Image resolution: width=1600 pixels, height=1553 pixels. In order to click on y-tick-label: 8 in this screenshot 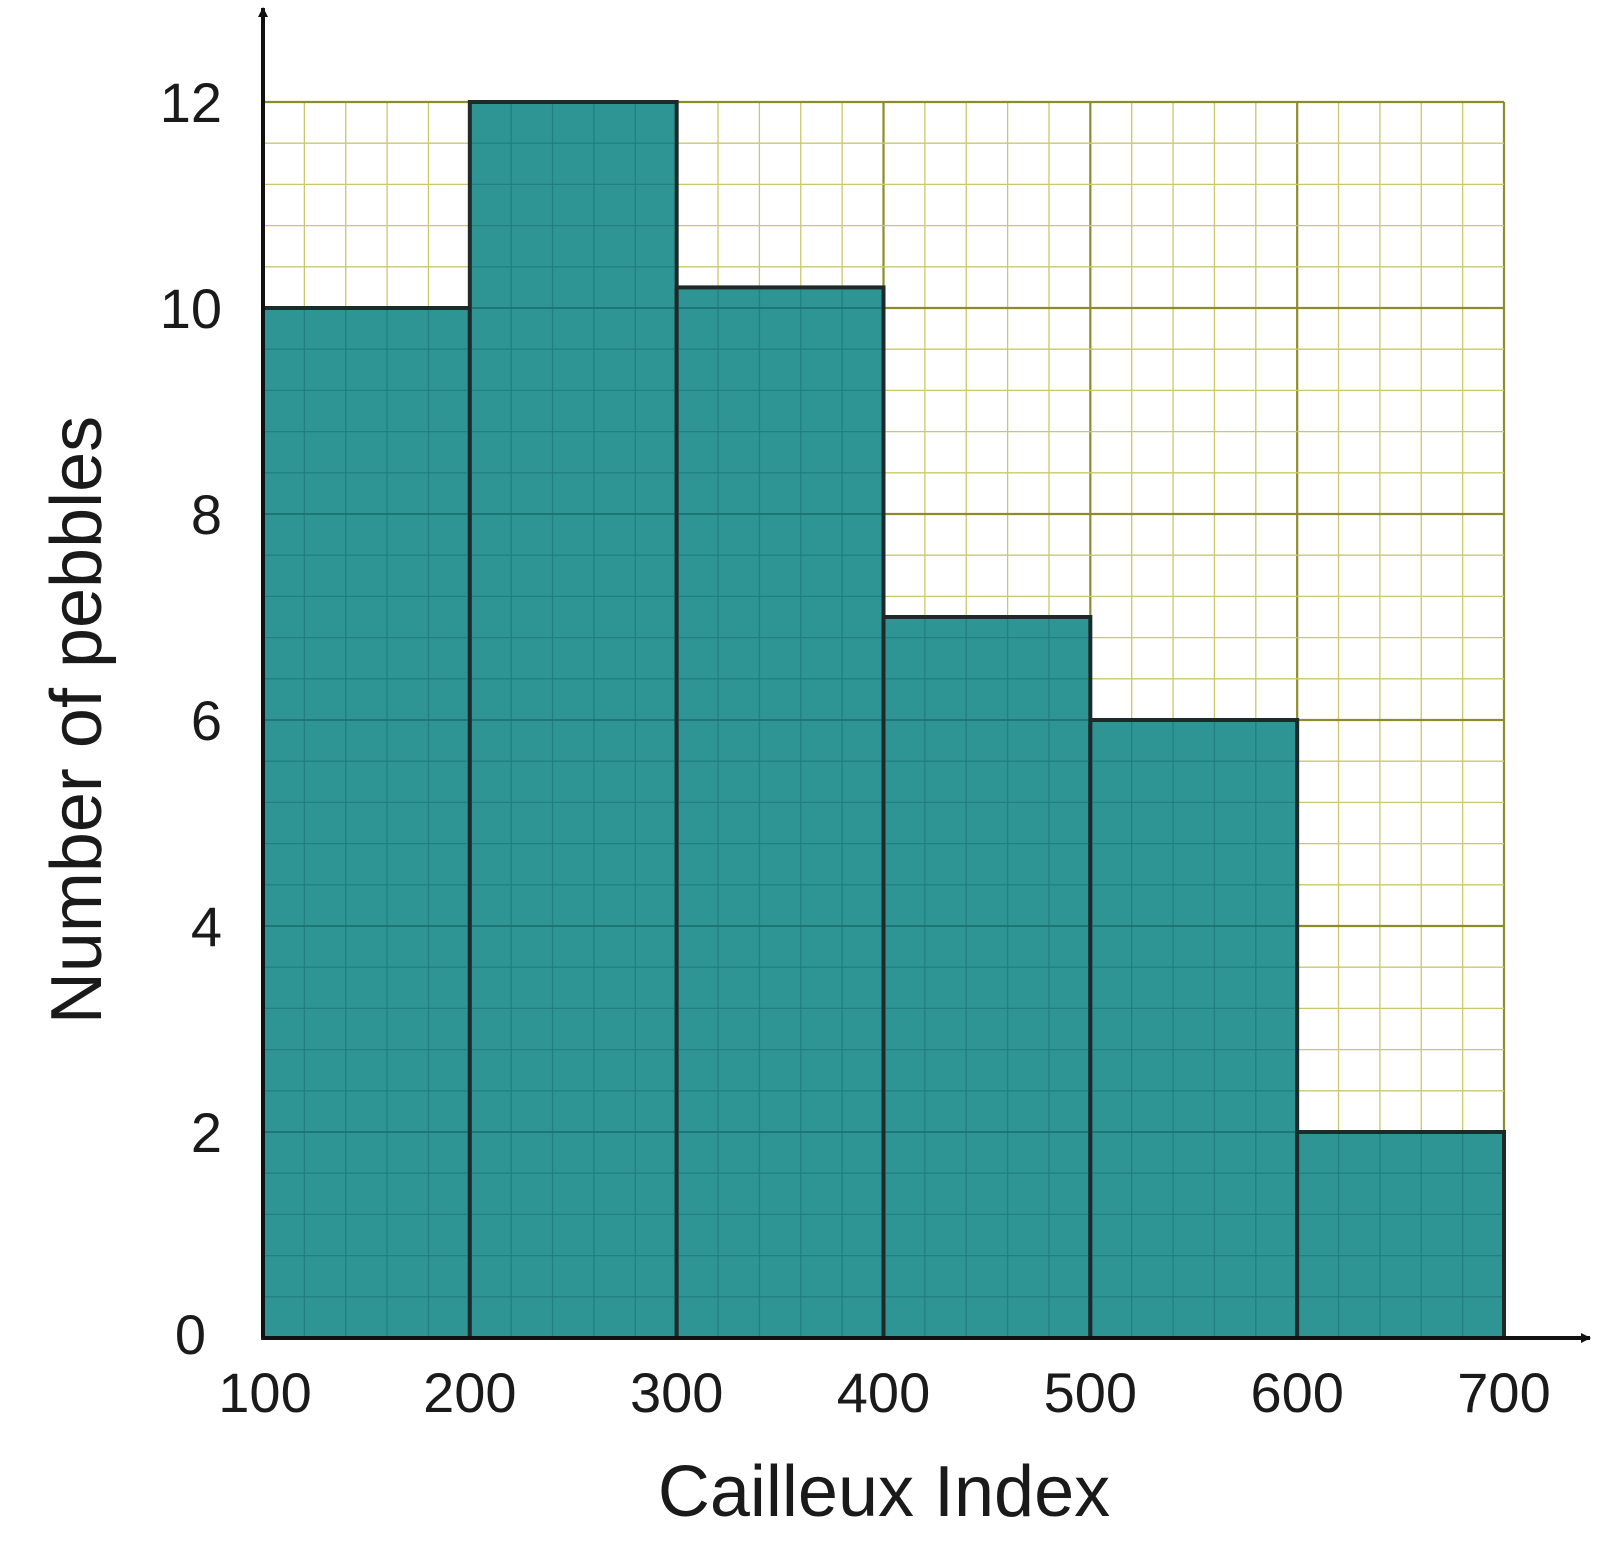, I will do `click(206, 514)`.